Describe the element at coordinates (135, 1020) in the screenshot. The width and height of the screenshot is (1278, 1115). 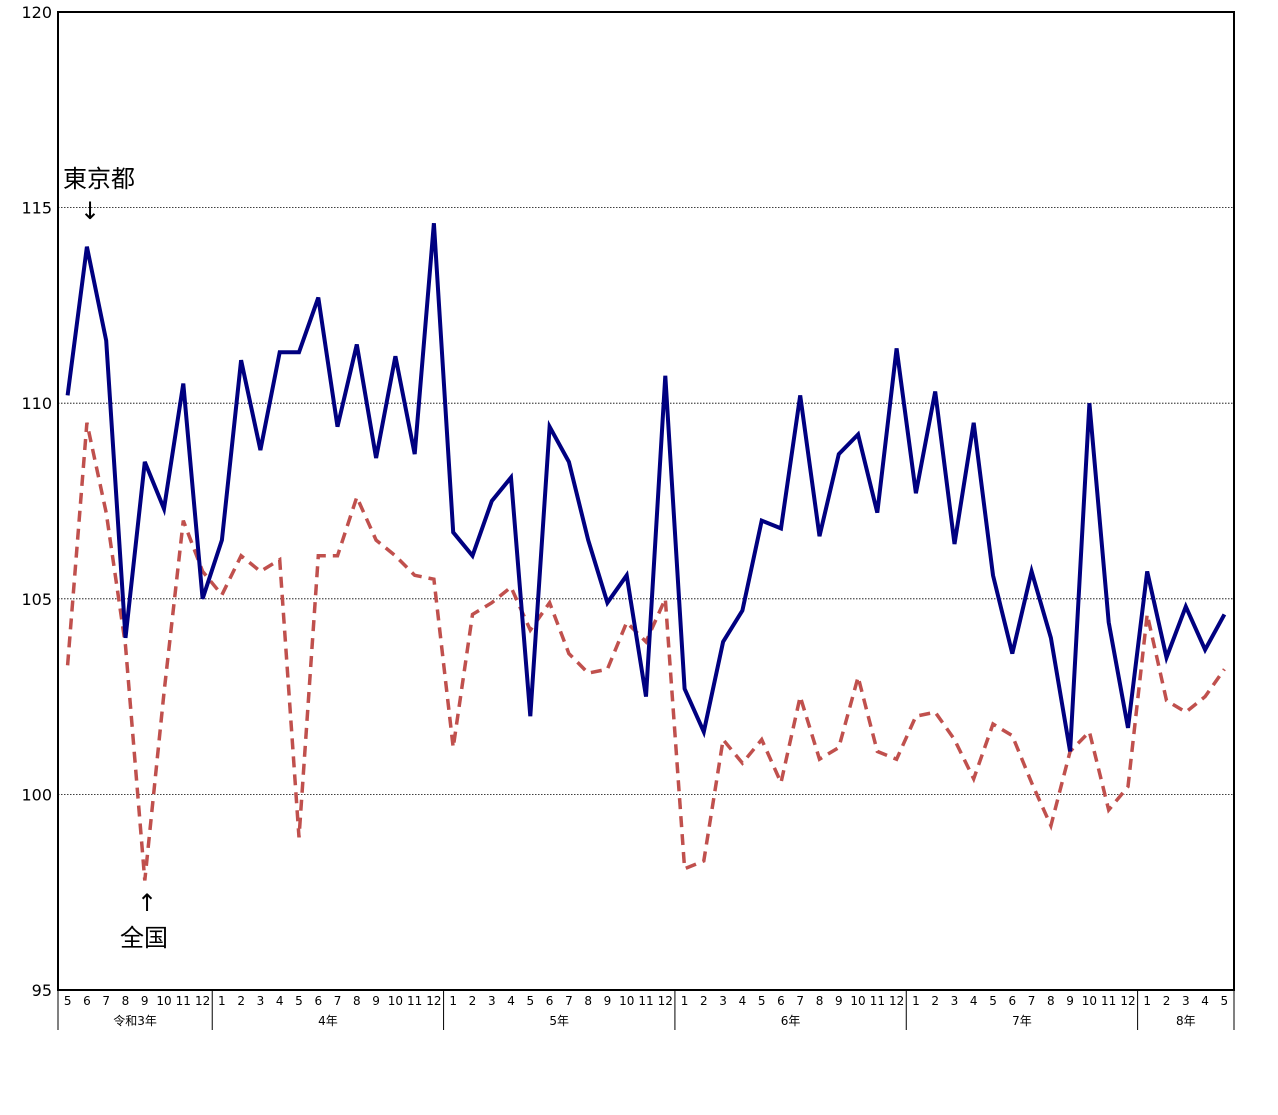
I see `year-group-label: 令和3年` at that location.